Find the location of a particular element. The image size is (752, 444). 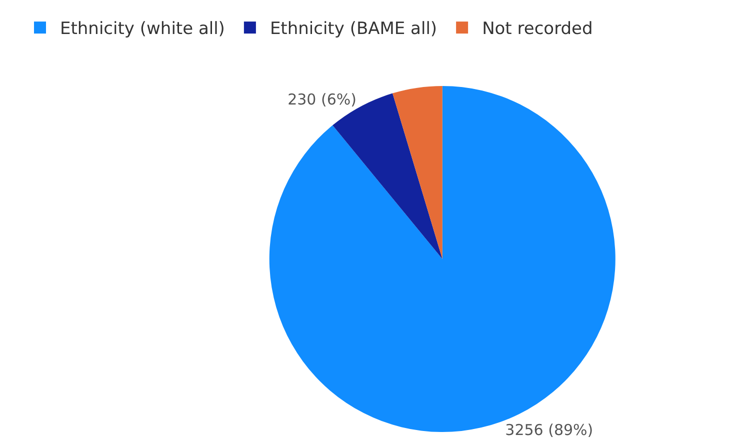

legend-label: Ethnicity (white all) is located at coordinates (142, 29).